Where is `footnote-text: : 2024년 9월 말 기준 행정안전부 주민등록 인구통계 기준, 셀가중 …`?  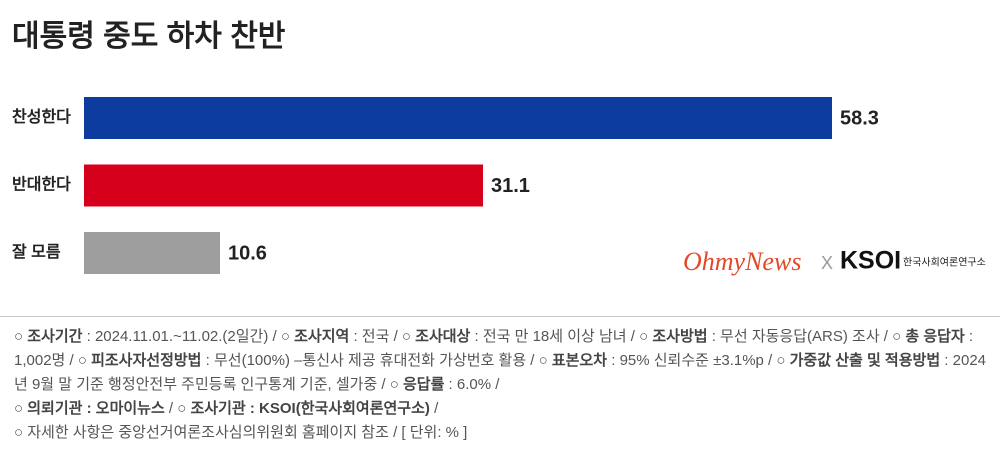
footnote-text: : 2024년 9월 말 기준 행정안전부 주민등록 인구통계 기준, 셀가중 … is located at coordinates (500, 372).